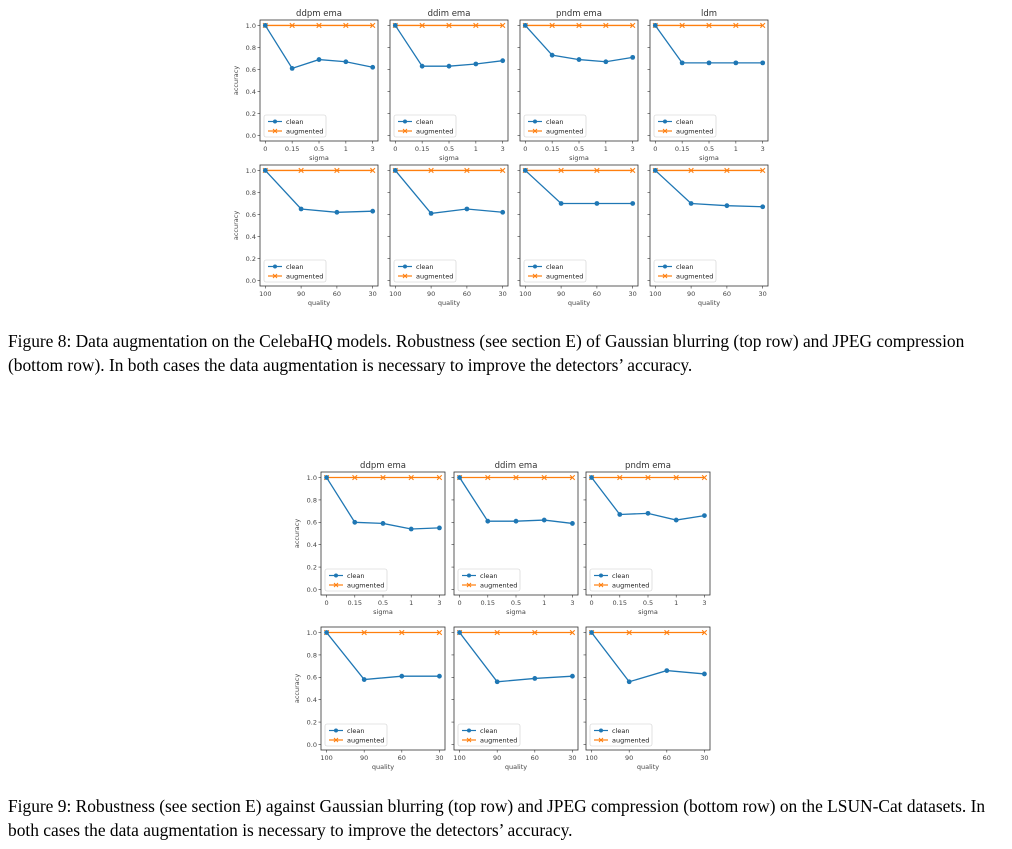 The width and height of the screenshot is (1012, 849). Describe the element at coordinates (251, 215) in the screenshot. I see `y-tick-label: 0.6` at that location.